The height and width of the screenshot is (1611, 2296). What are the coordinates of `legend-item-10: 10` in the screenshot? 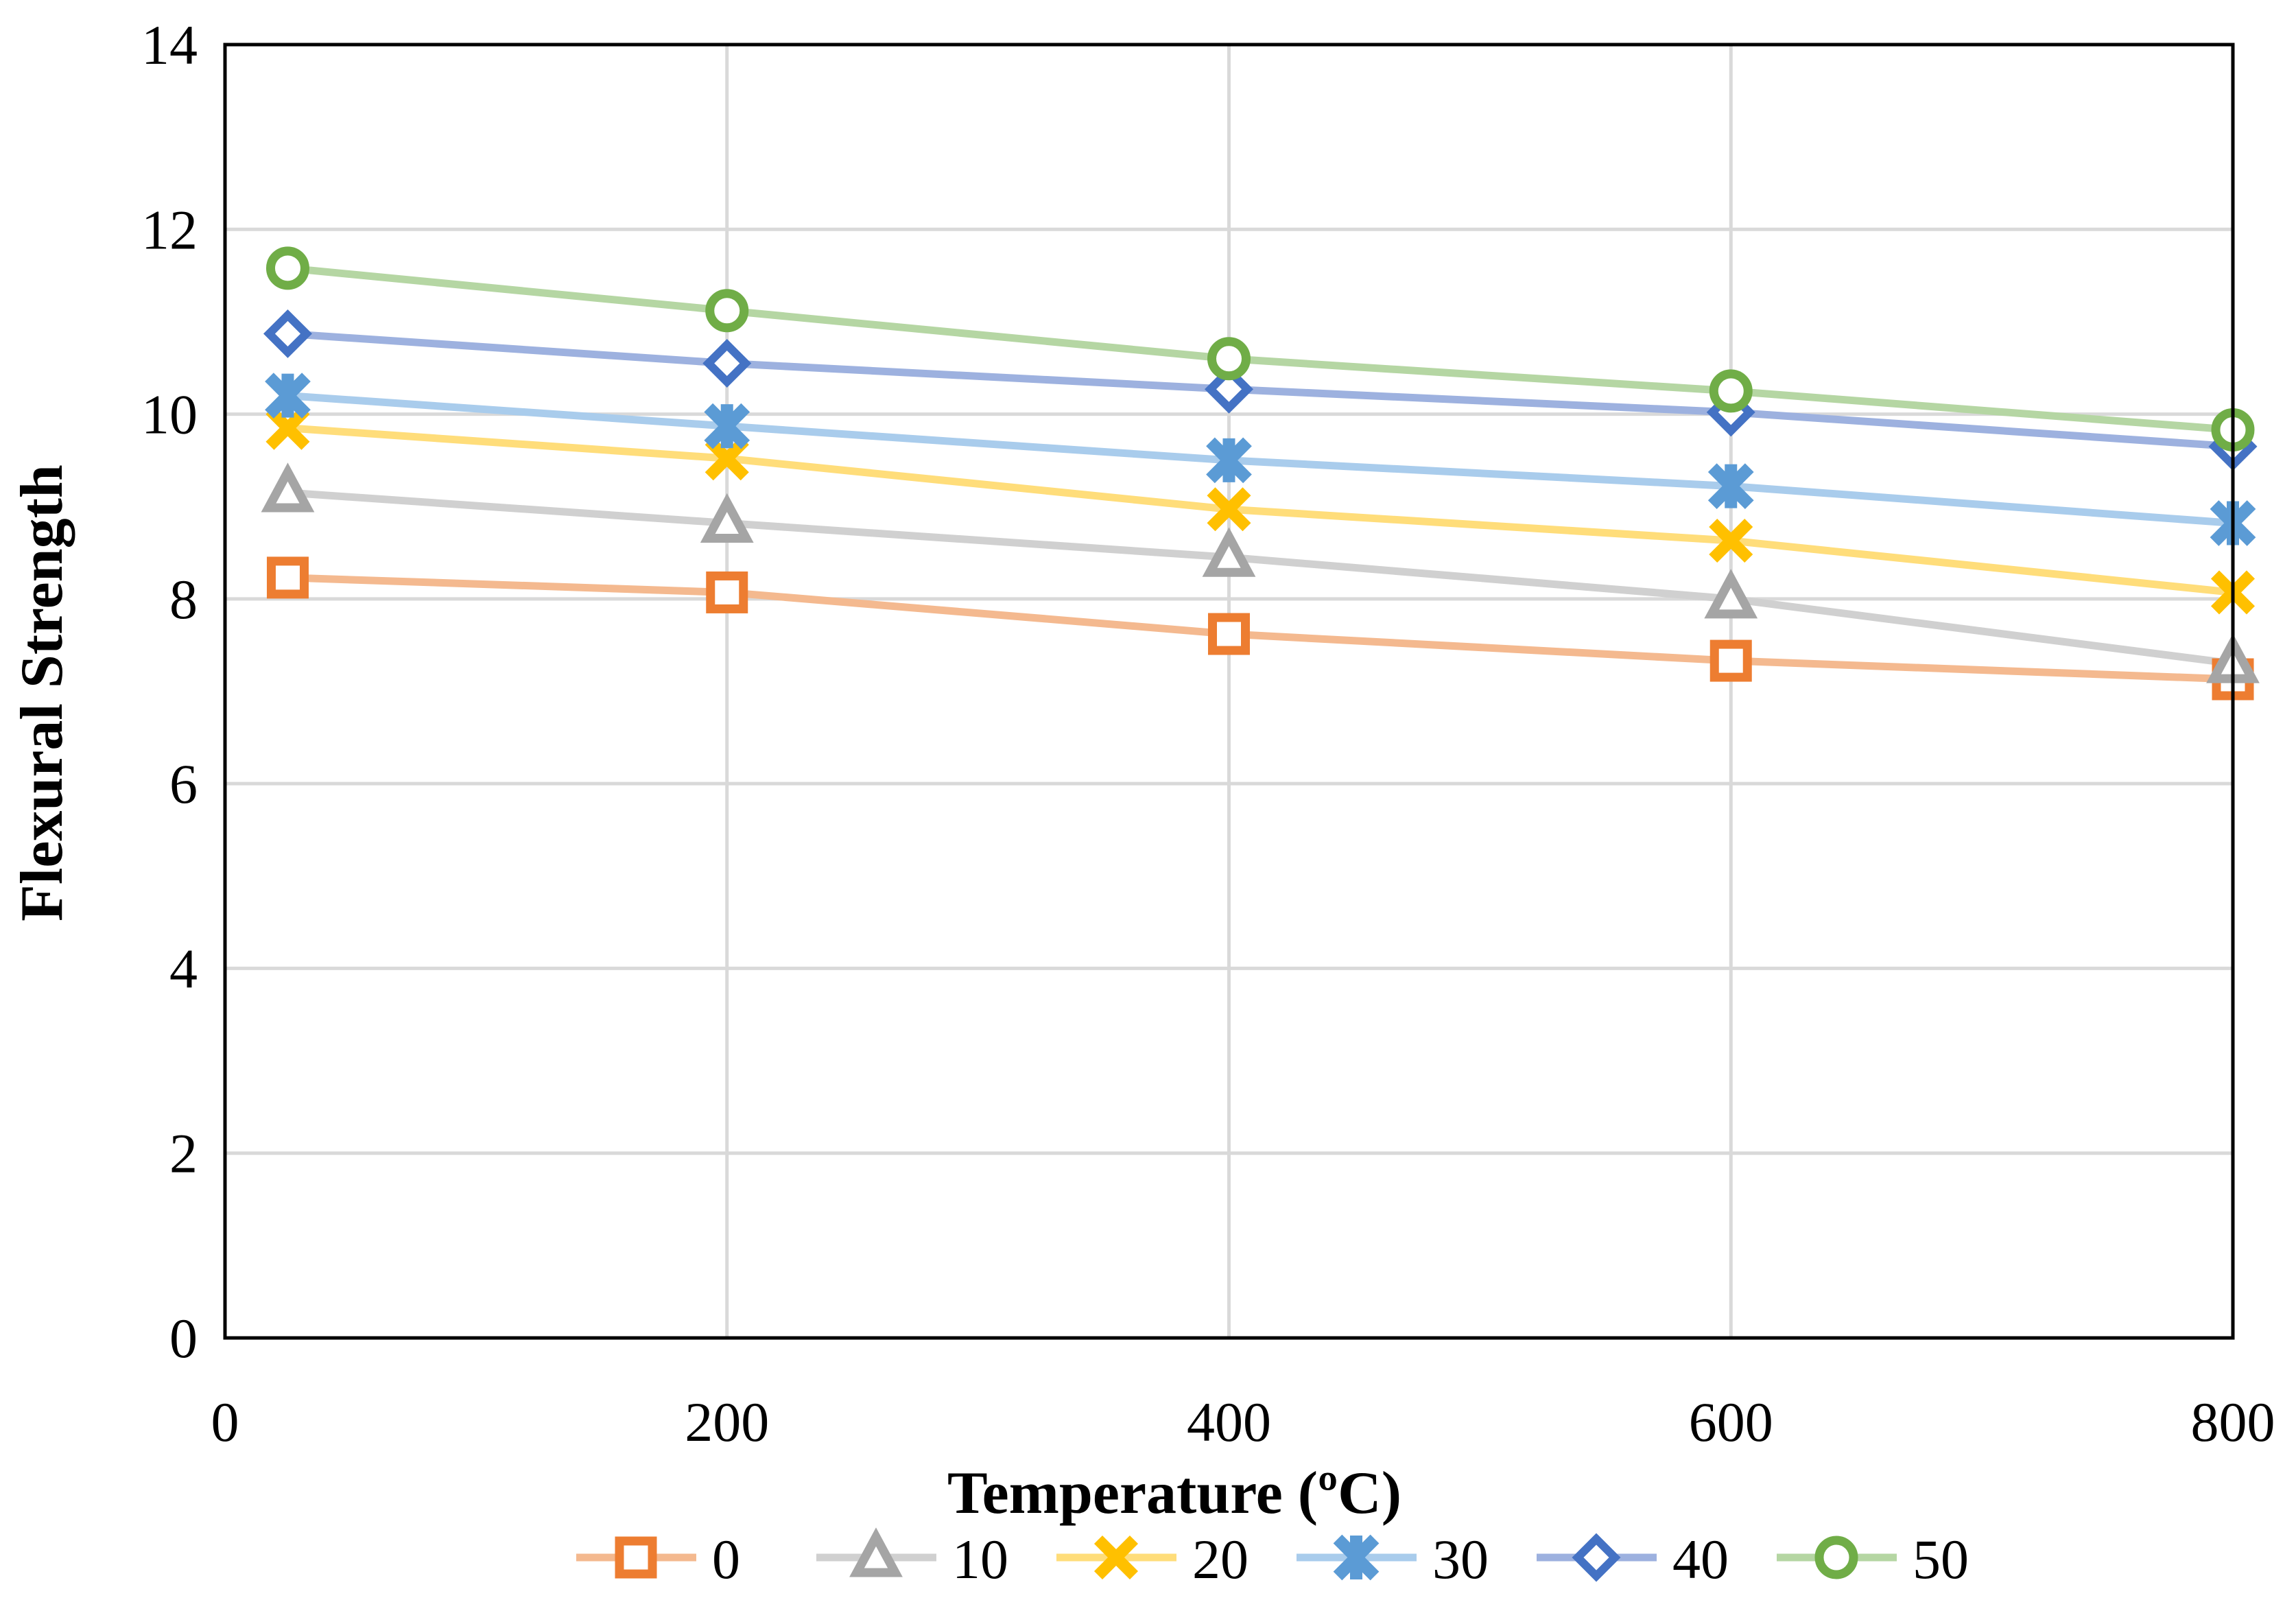 It's located at (912, 1558).